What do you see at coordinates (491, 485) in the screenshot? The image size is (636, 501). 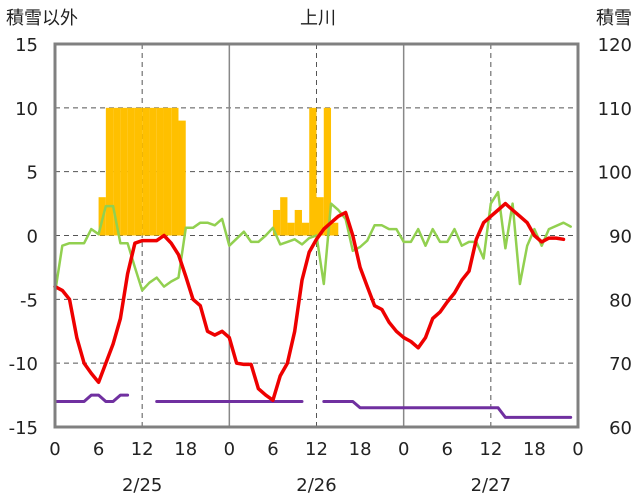 I see `date-label: 2/27` at bounding box center [491, 485].